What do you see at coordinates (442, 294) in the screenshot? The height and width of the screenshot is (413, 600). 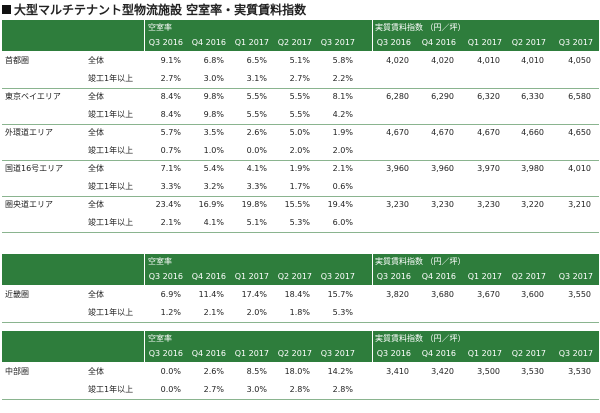 I see `rent-cell: 3,680` at bounding box center [442, 294].